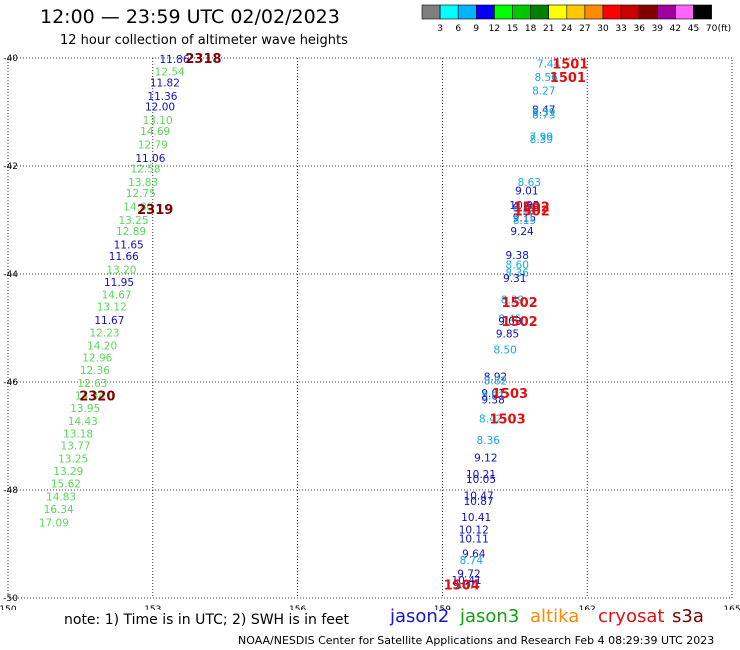  What do you see at coordinates (495, 378) in the screenshot?
I see `wave-height-label: 8.92` at bounding box center [495, 378].